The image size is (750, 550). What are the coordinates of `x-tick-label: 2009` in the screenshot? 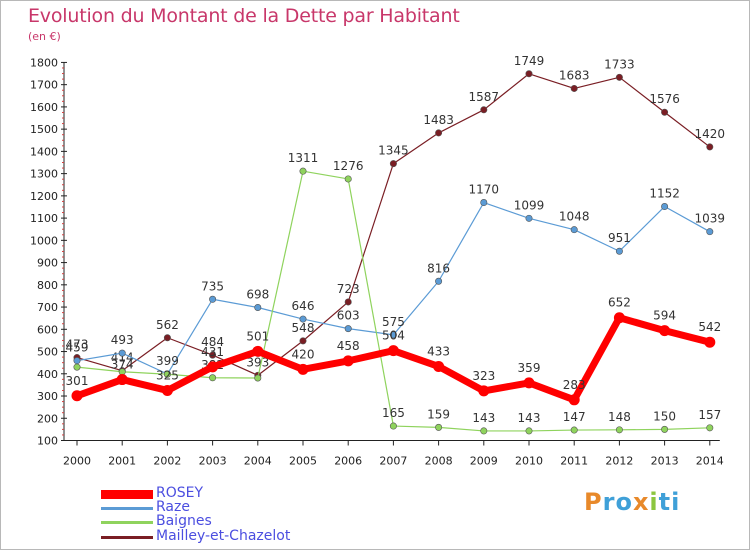 It's located at (484, 461).